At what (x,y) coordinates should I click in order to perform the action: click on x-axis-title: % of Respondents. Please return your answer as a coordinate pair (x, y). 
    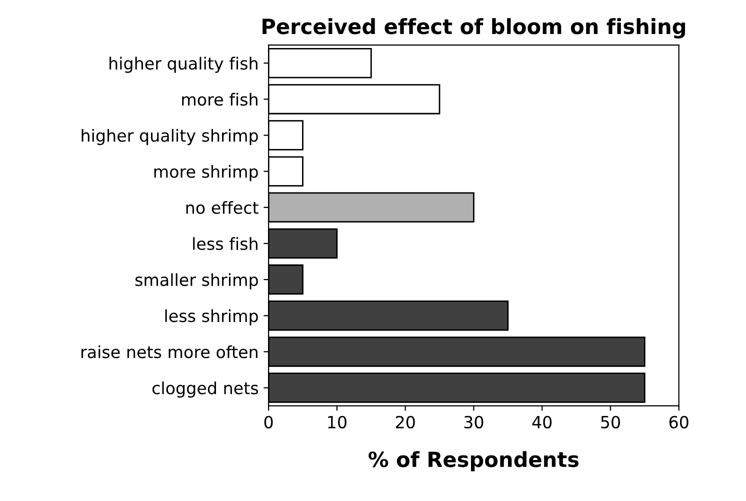
    Looking at the image, I should click on (473, 461).